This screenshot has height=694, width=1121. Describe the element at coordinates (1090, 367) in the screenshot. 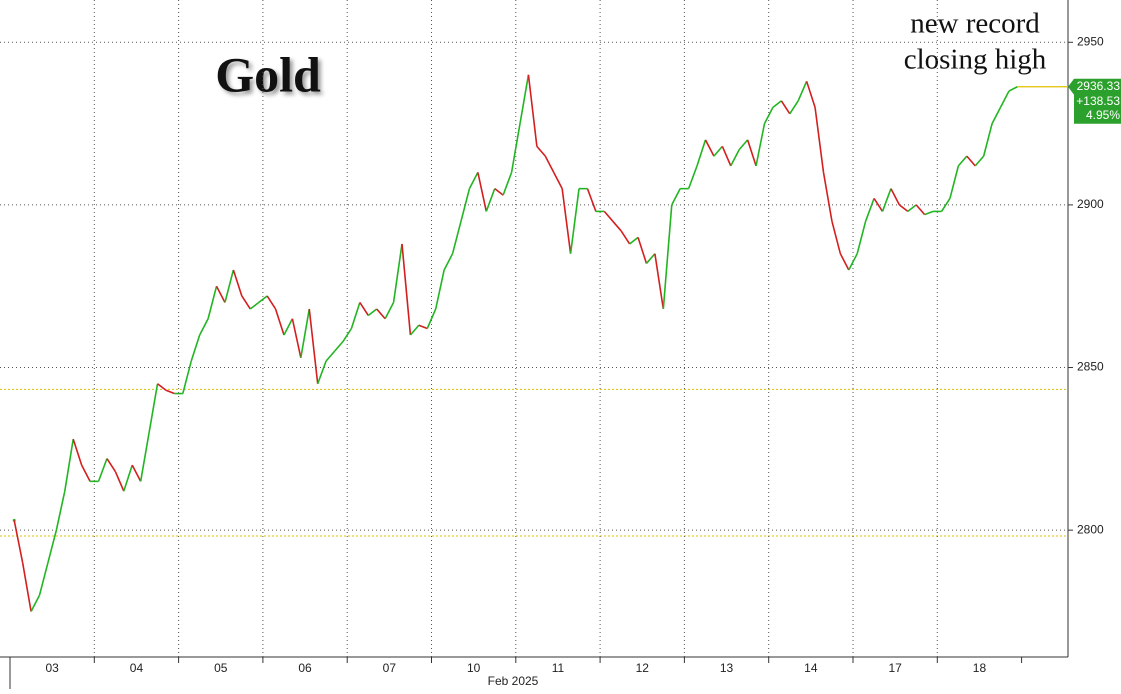

I see `y-tick-label: 2850` at that location.